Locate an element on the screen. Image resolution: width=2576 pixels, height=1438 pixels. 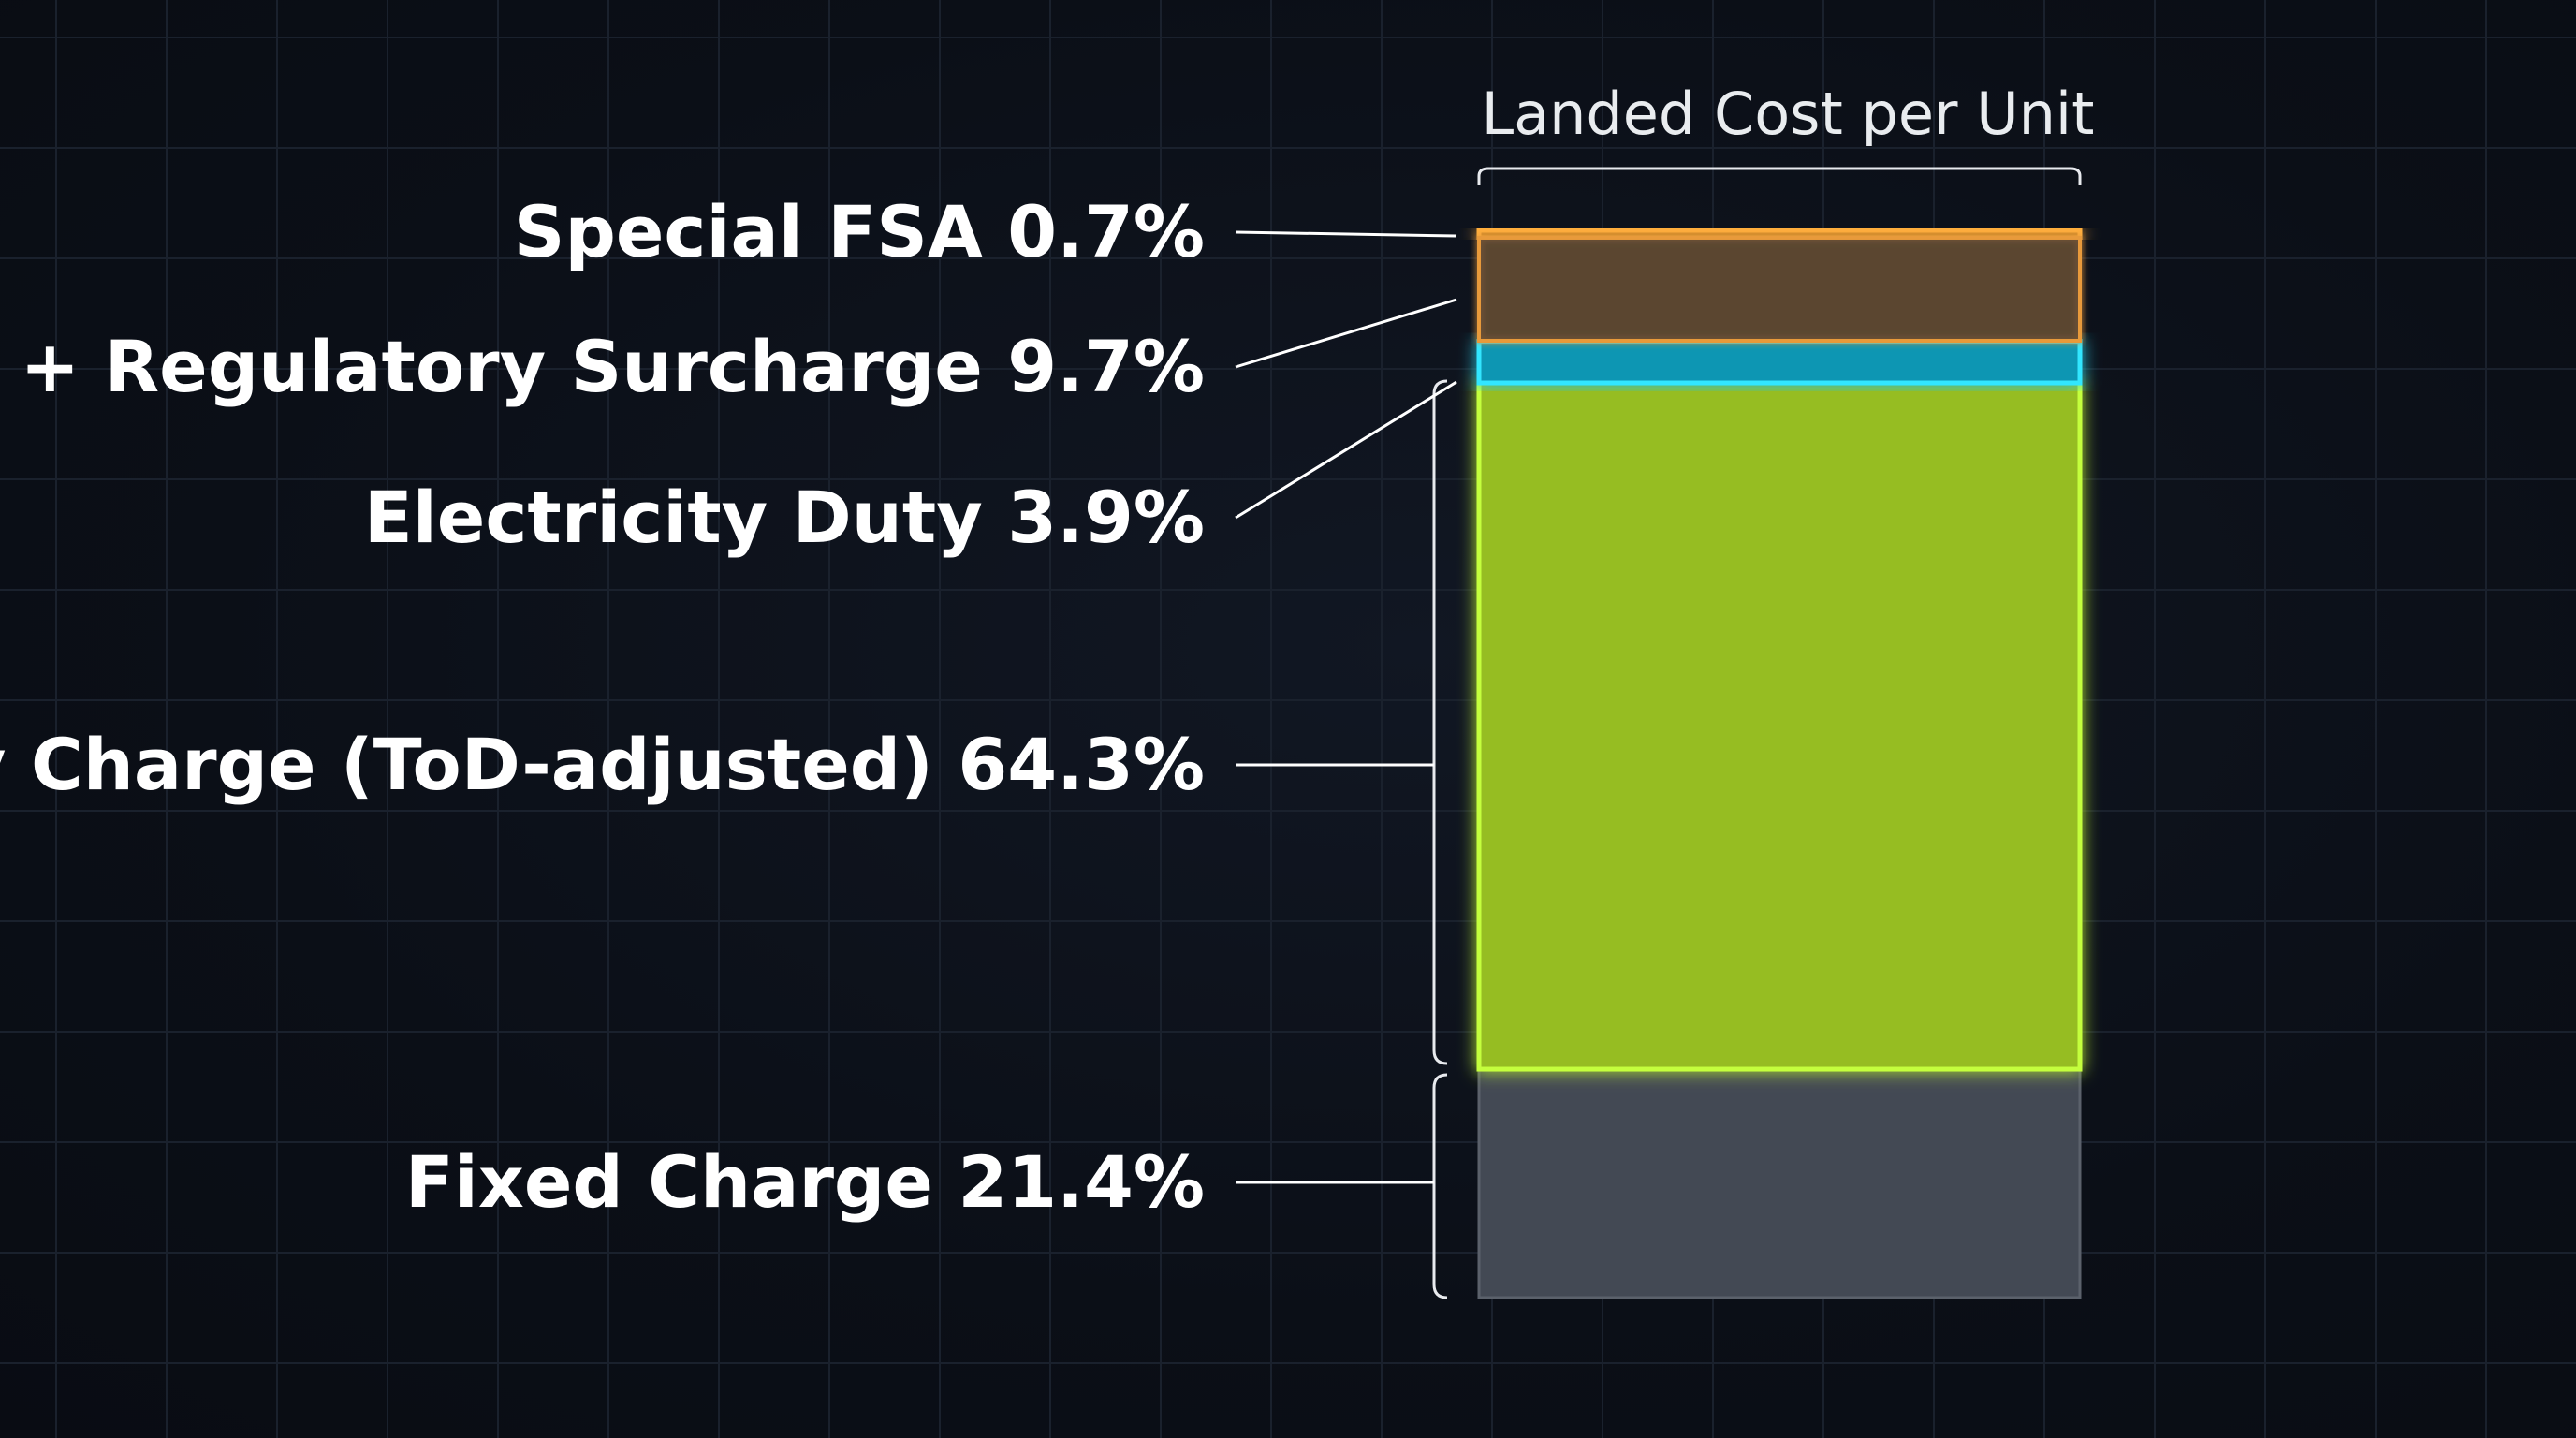
leader-lines is located at coordinates (1346, 707).